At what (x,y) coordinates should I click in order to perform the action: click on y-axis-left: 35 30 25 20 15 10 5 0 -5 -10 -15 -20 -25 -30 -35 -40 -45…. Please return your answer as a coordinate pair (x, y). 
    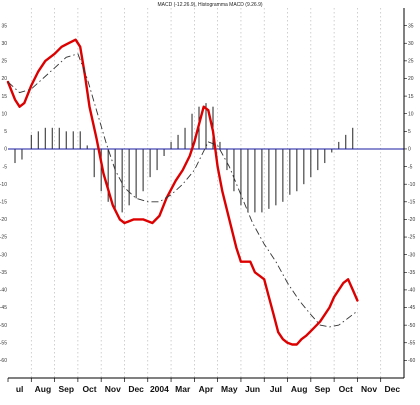
    Looking at the image, I should click on (3, 193).